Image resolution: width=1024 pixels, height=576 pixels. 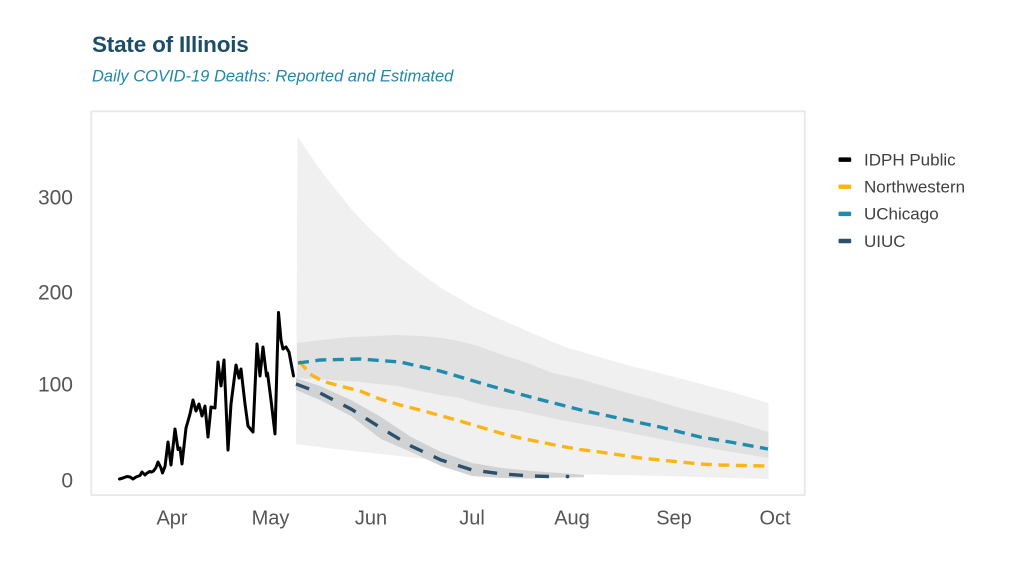 I want to click on svg-text: 200, so click(x=55, y=293).